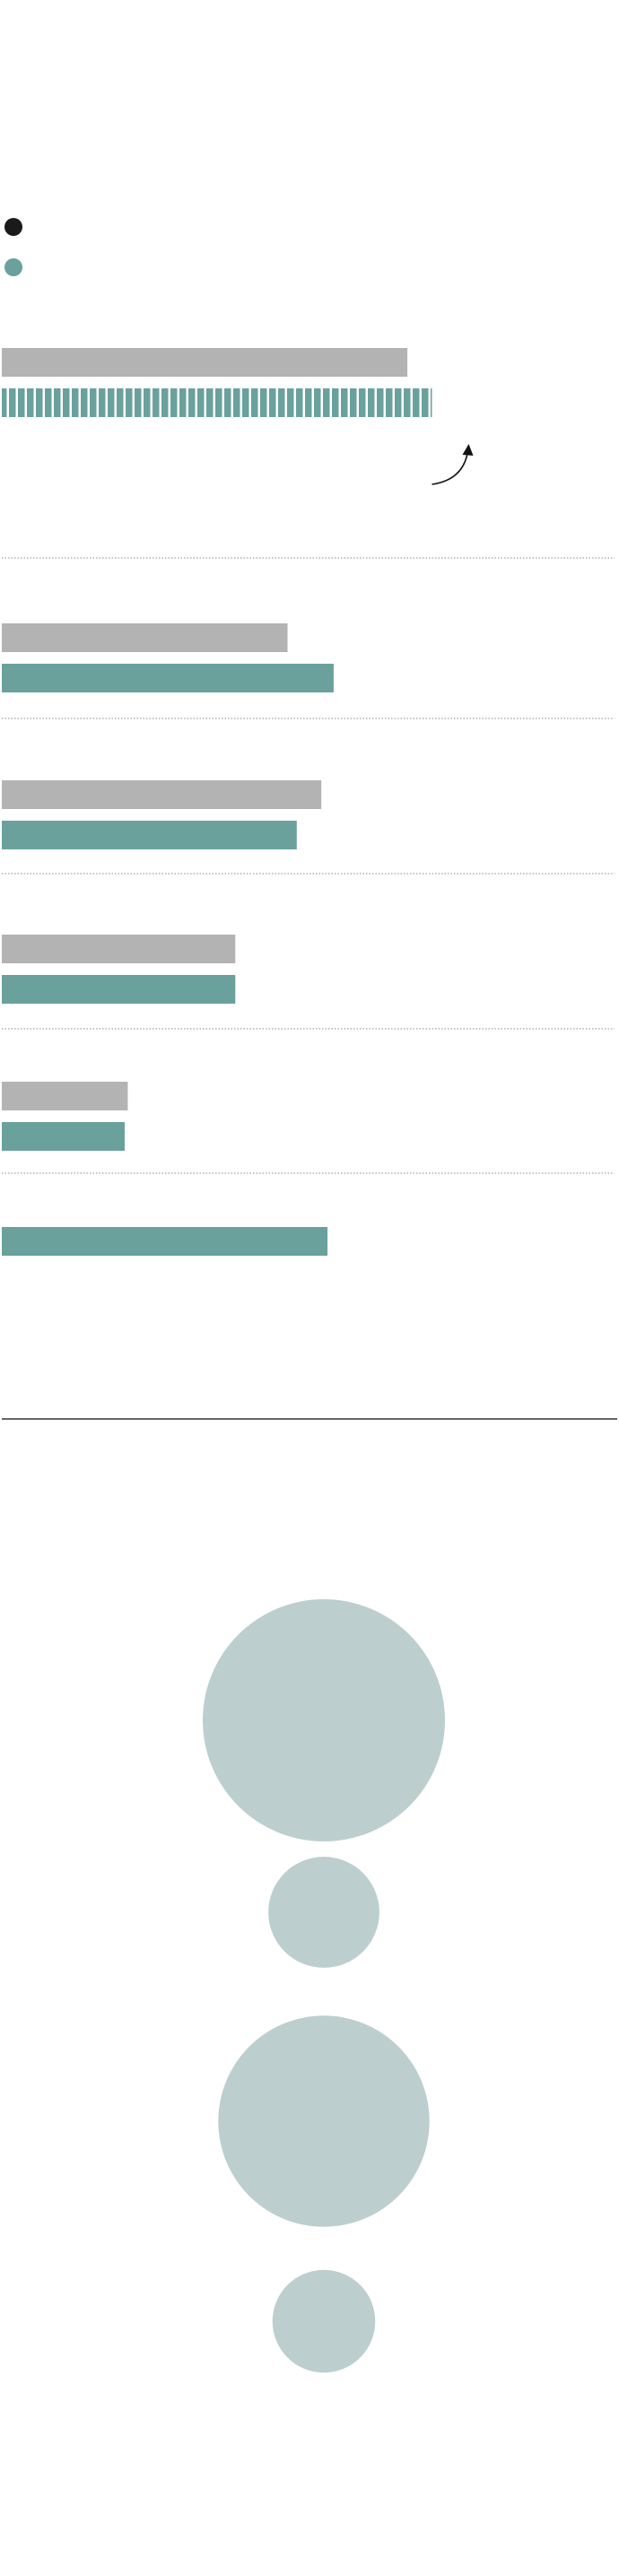 This screenshot has width=619, height=2576. What do you see at coordinates (468, 450) in the screenshot?
I see `annotation-arrow-head` at bounding box center [468, 450].